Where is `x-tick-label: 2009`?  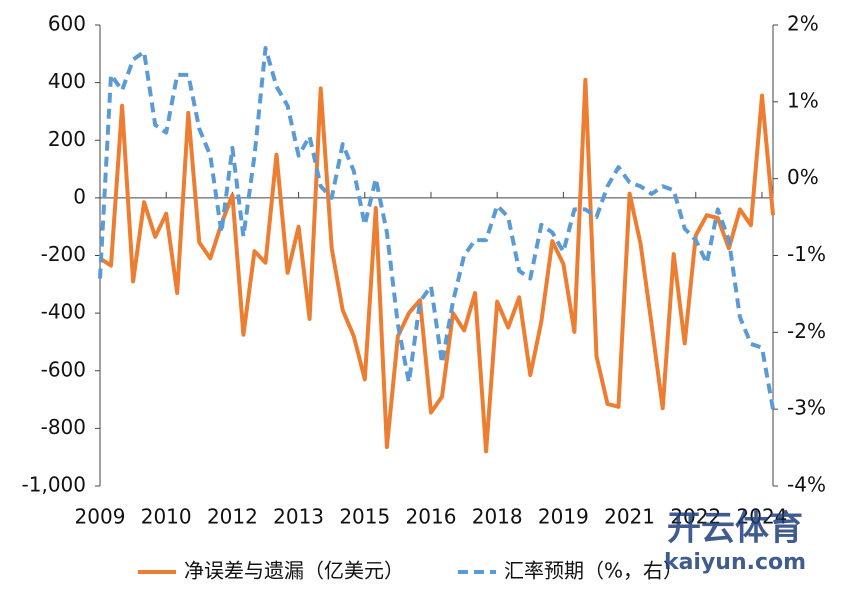
x-tick-label: 2009 is located at coordinates (100, 517).